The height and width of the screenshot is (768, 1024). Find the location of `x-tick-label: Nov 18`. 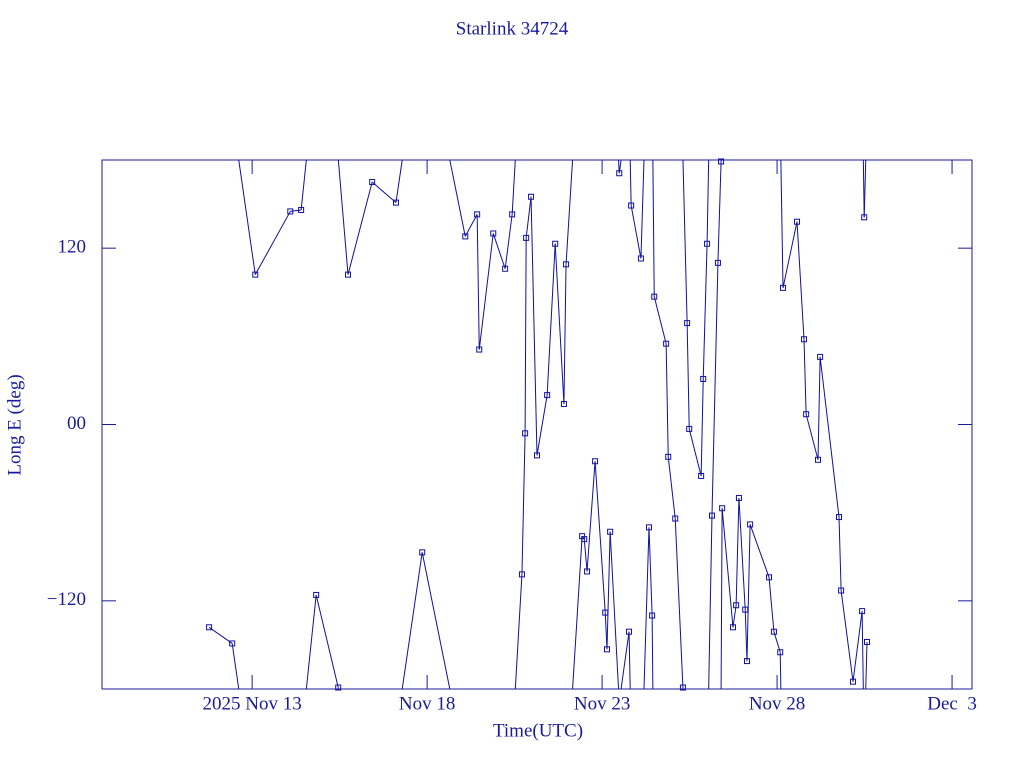

x-tick-label: Nov 18 is located at coordinates (427, 703).